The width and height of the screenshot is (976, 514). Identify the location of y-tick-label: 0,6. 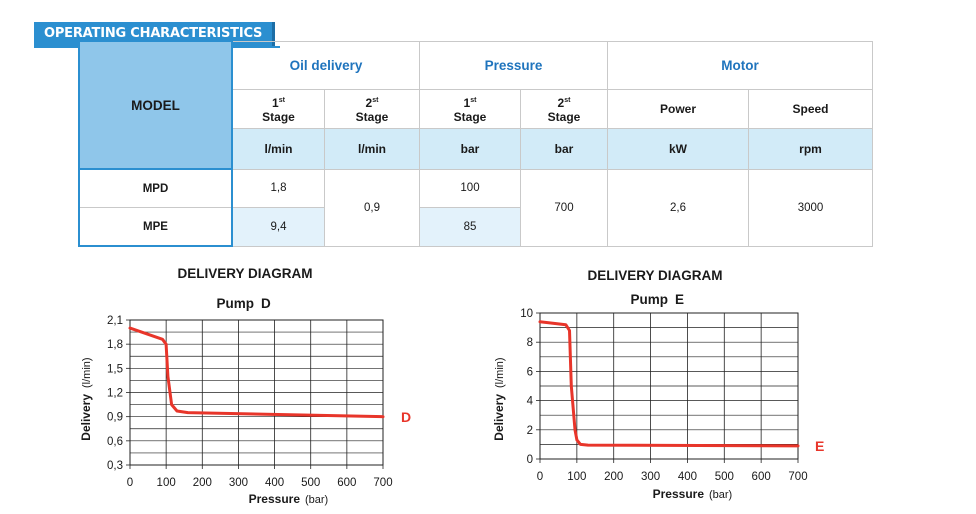
(115, 442).